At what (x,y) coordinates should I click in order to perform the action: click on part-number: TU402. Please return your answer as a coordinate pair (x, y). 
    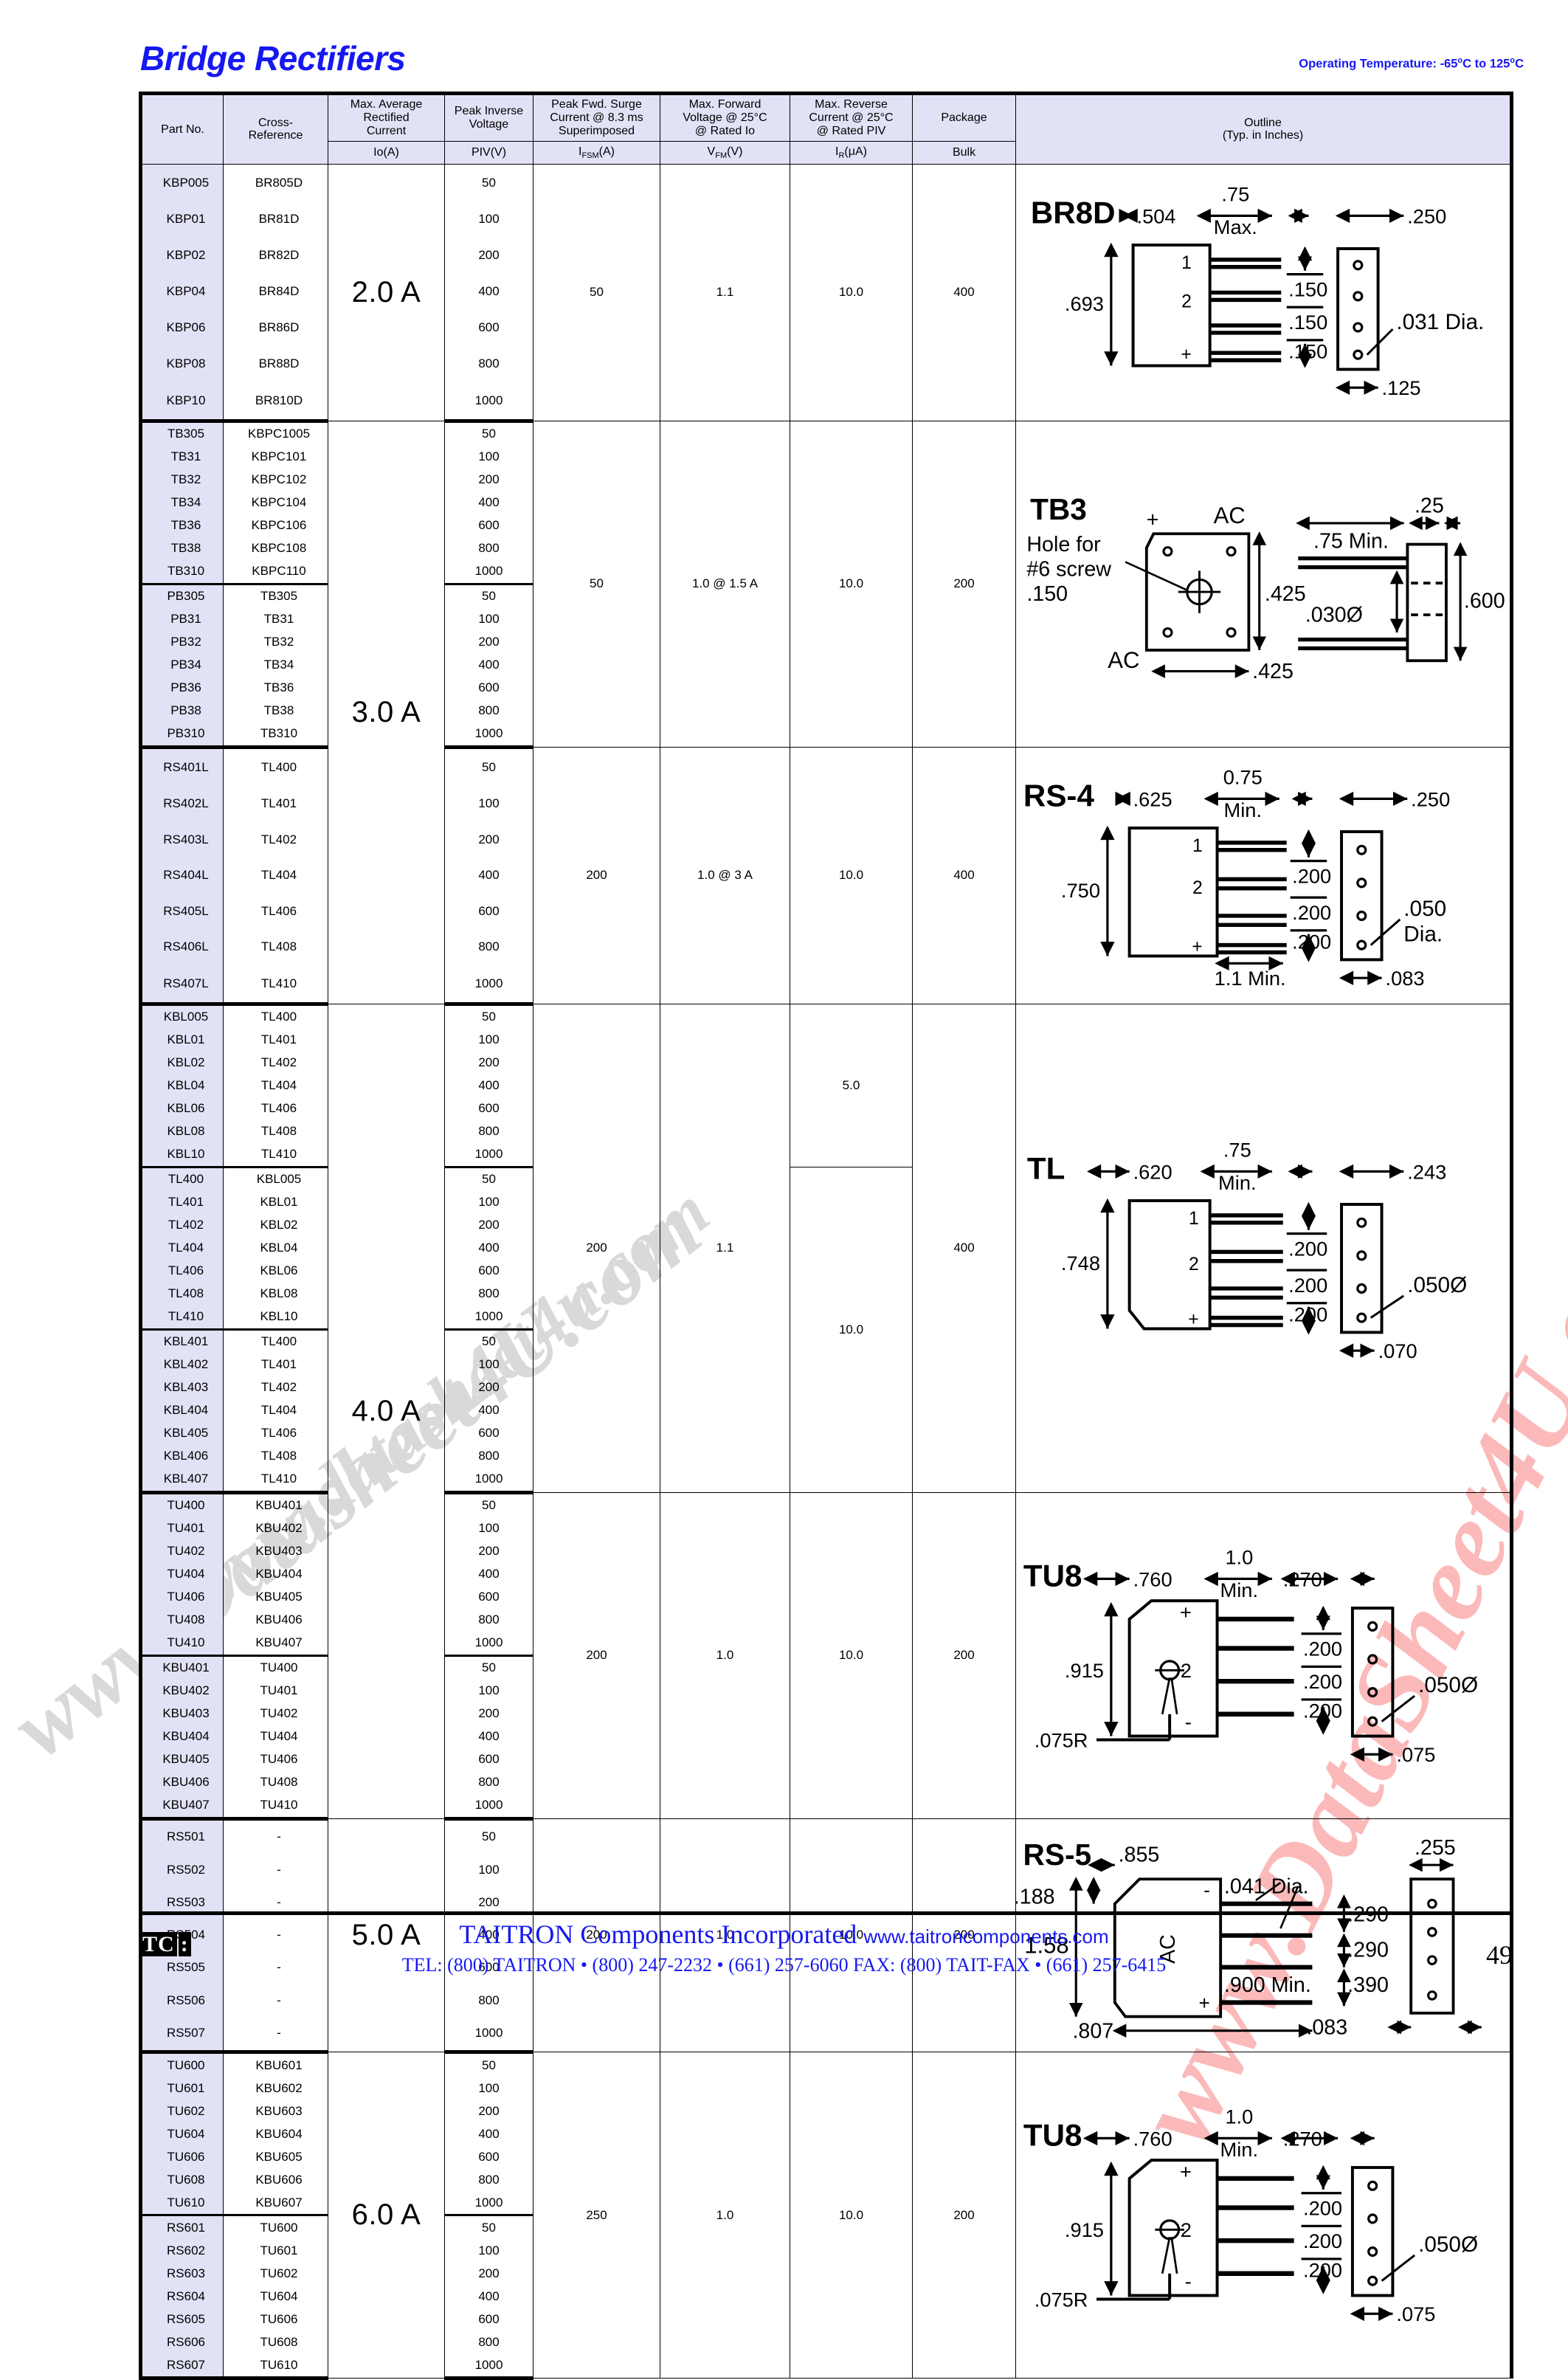
    Looking at the image, I should click on (181, 1551).